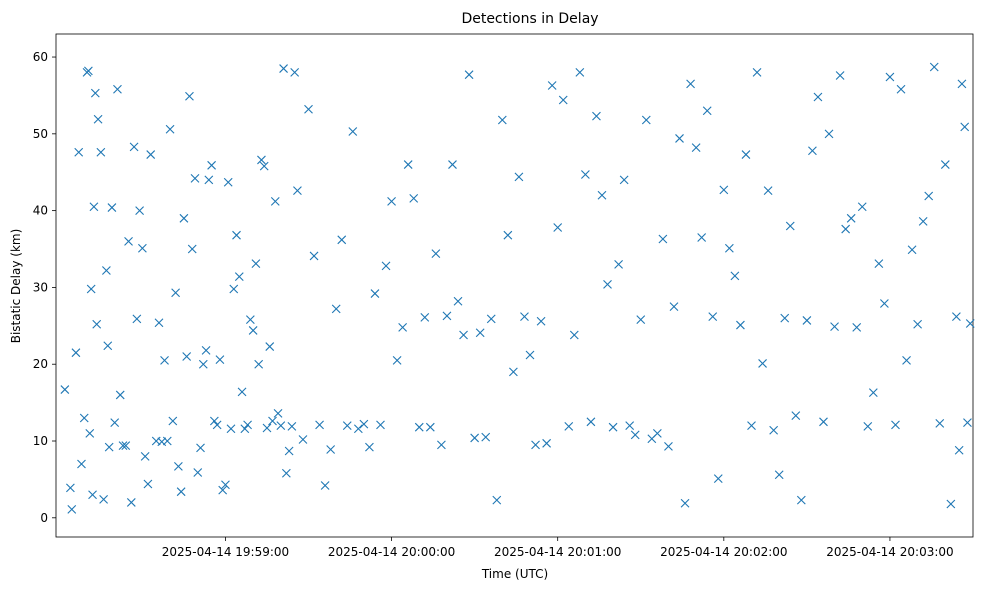 This screenshot has height=590, width=989. I want to click on y-axis: 0 10 20 30 40 50 60, so click(44, 287).